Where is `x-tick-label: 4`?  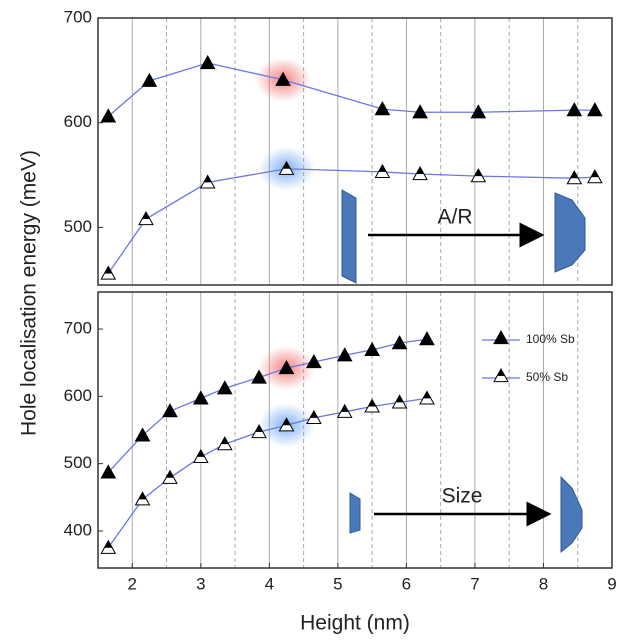
x-tick-label: 4 is located at coordinates (269, 583).